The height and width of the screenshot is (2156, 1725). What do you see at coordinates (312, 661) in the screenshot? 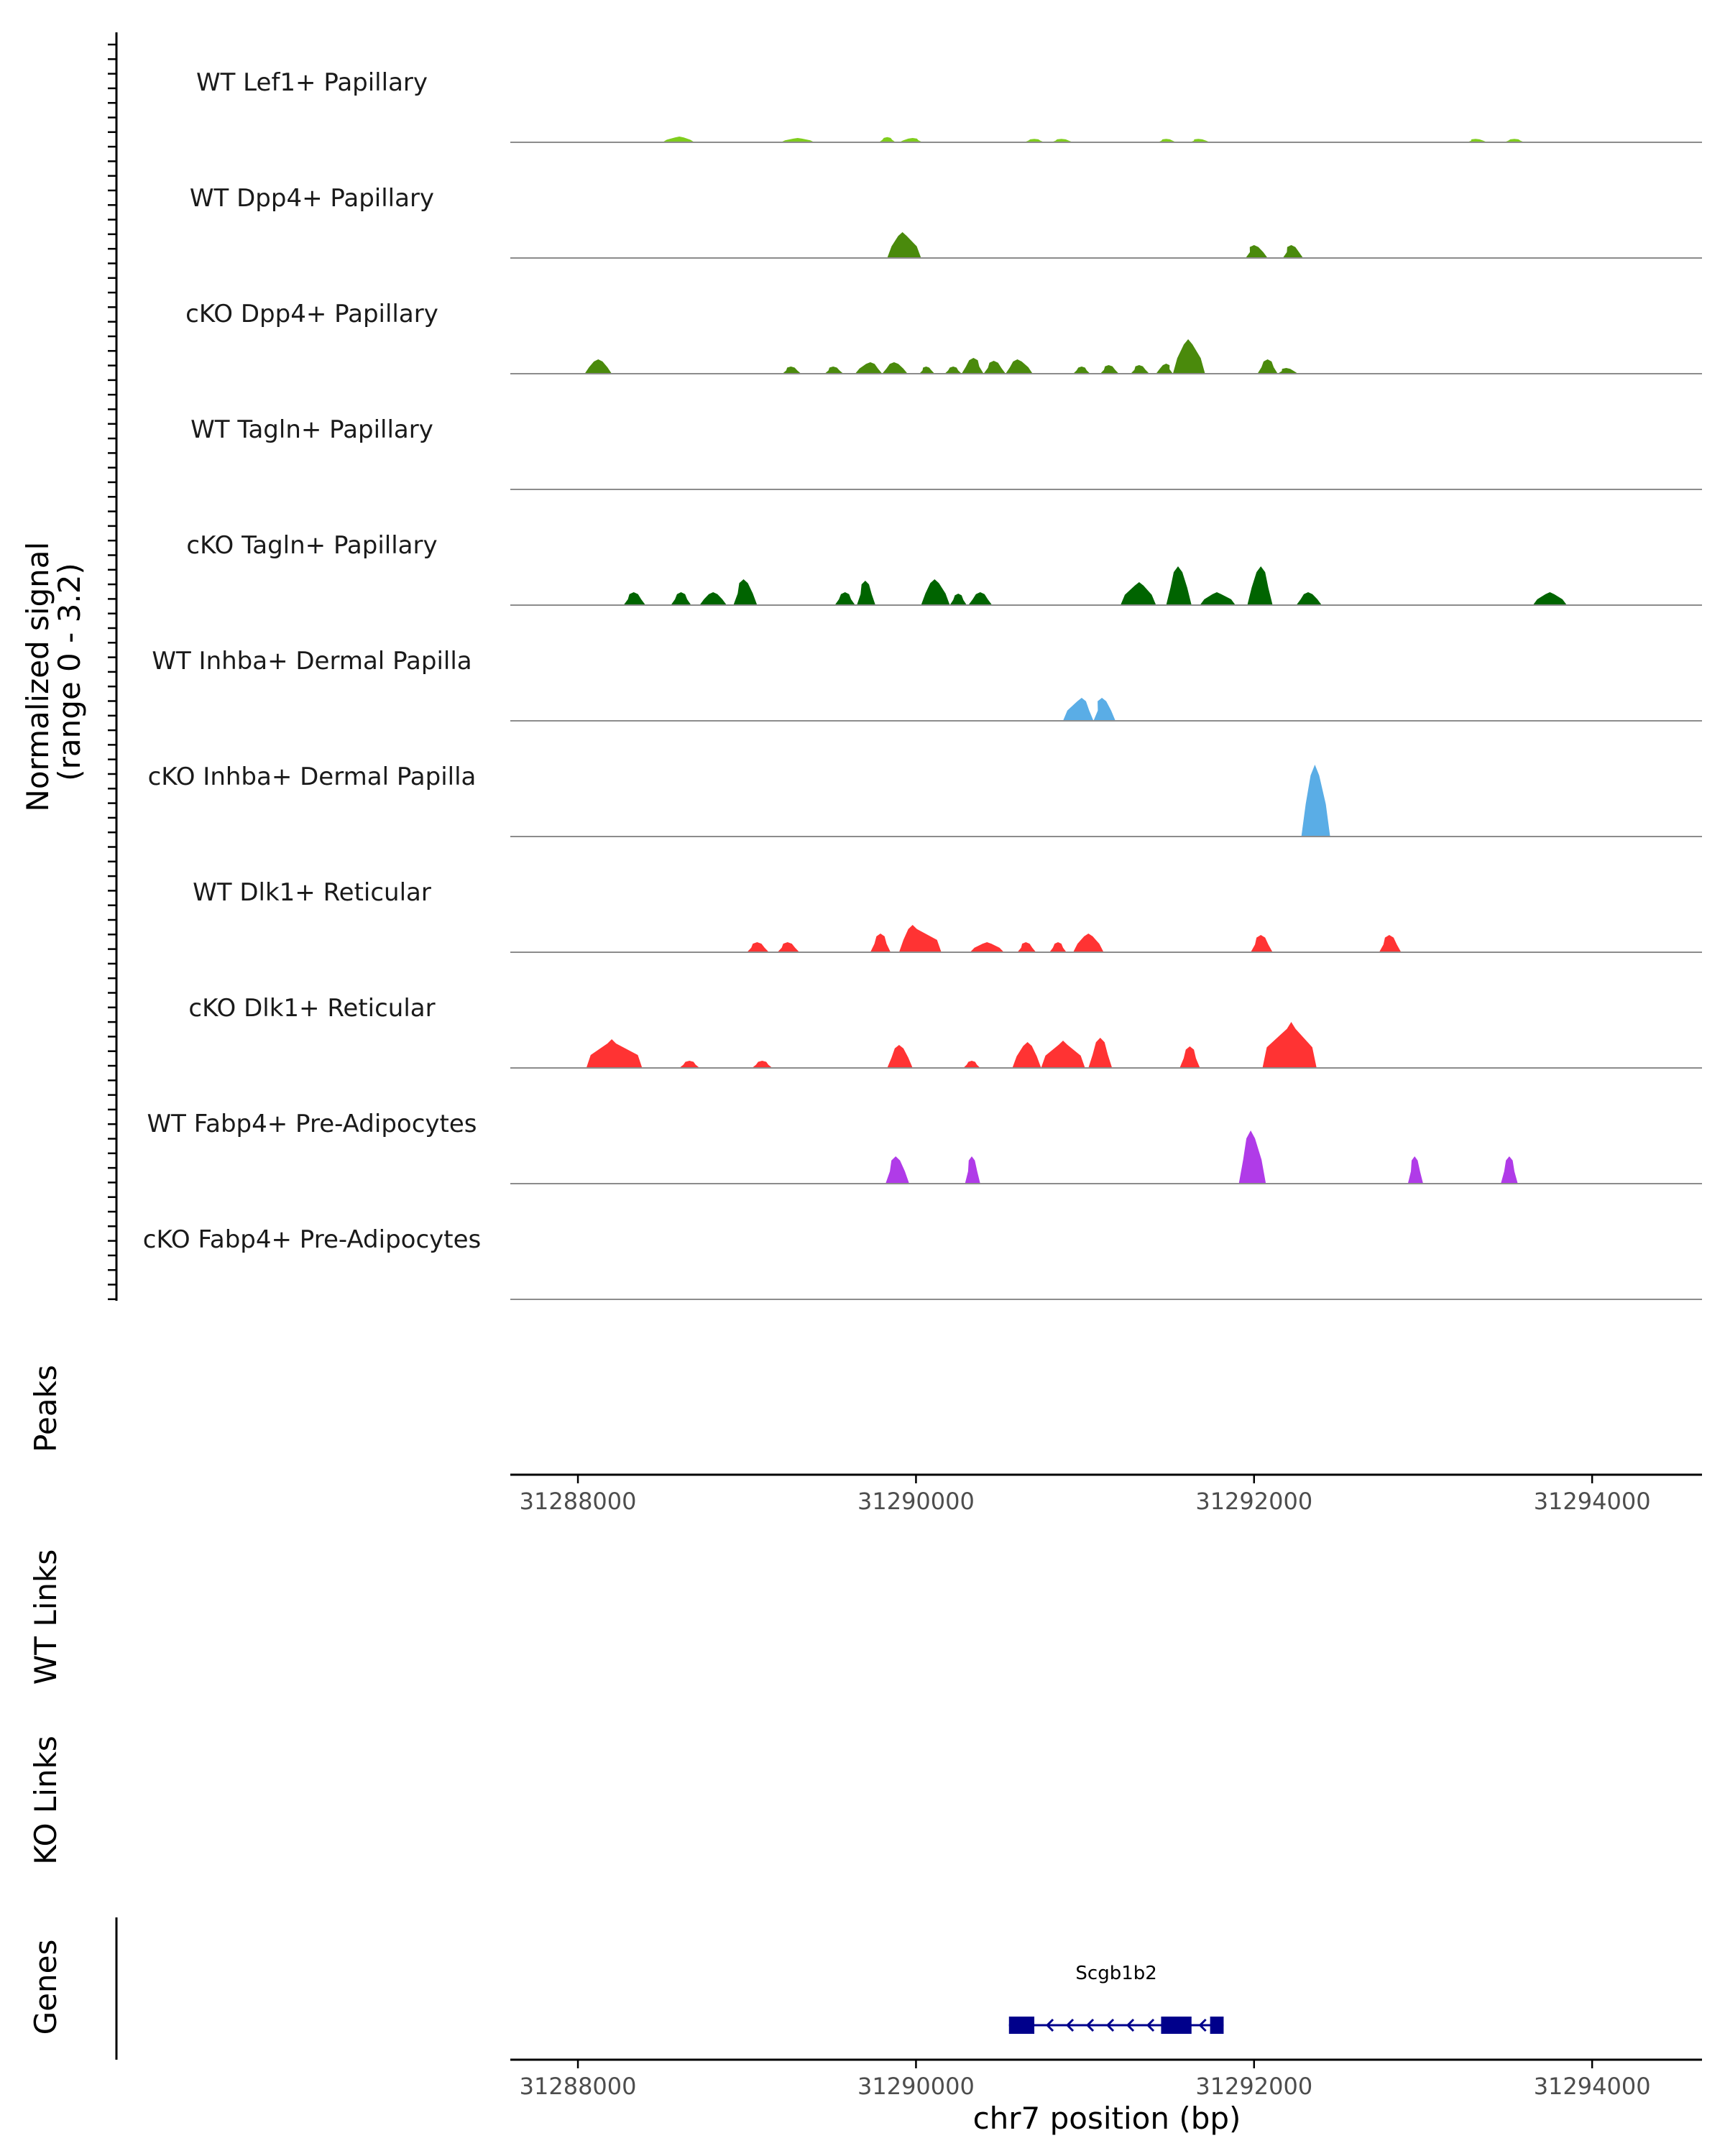
I see `track-label: WT Inhba+ Dermal Papilla` at bounding box center [312, 661].